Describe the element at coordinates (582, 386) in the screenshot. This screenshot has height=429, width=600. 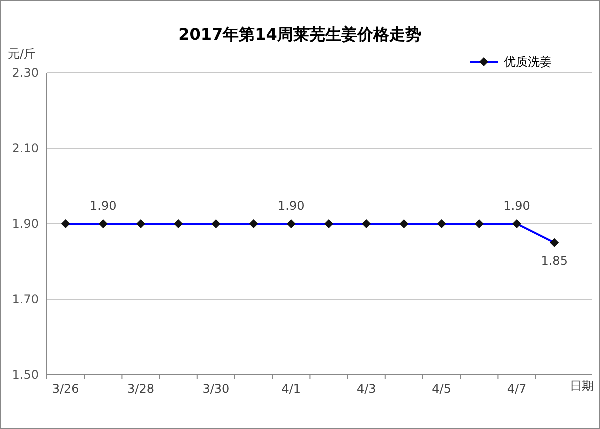
I see `x-axis-title: 日期` at that location.